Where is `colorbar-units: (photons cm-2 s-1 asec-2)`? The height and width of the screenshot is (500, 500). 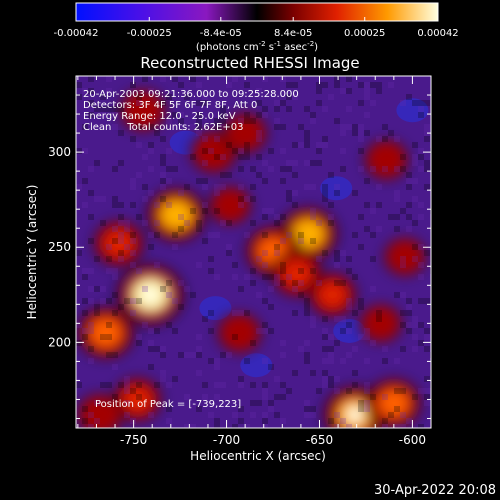
colorbar-units: (photons cm-2 s-1 asec-2) is located at coordinates (257, 46).